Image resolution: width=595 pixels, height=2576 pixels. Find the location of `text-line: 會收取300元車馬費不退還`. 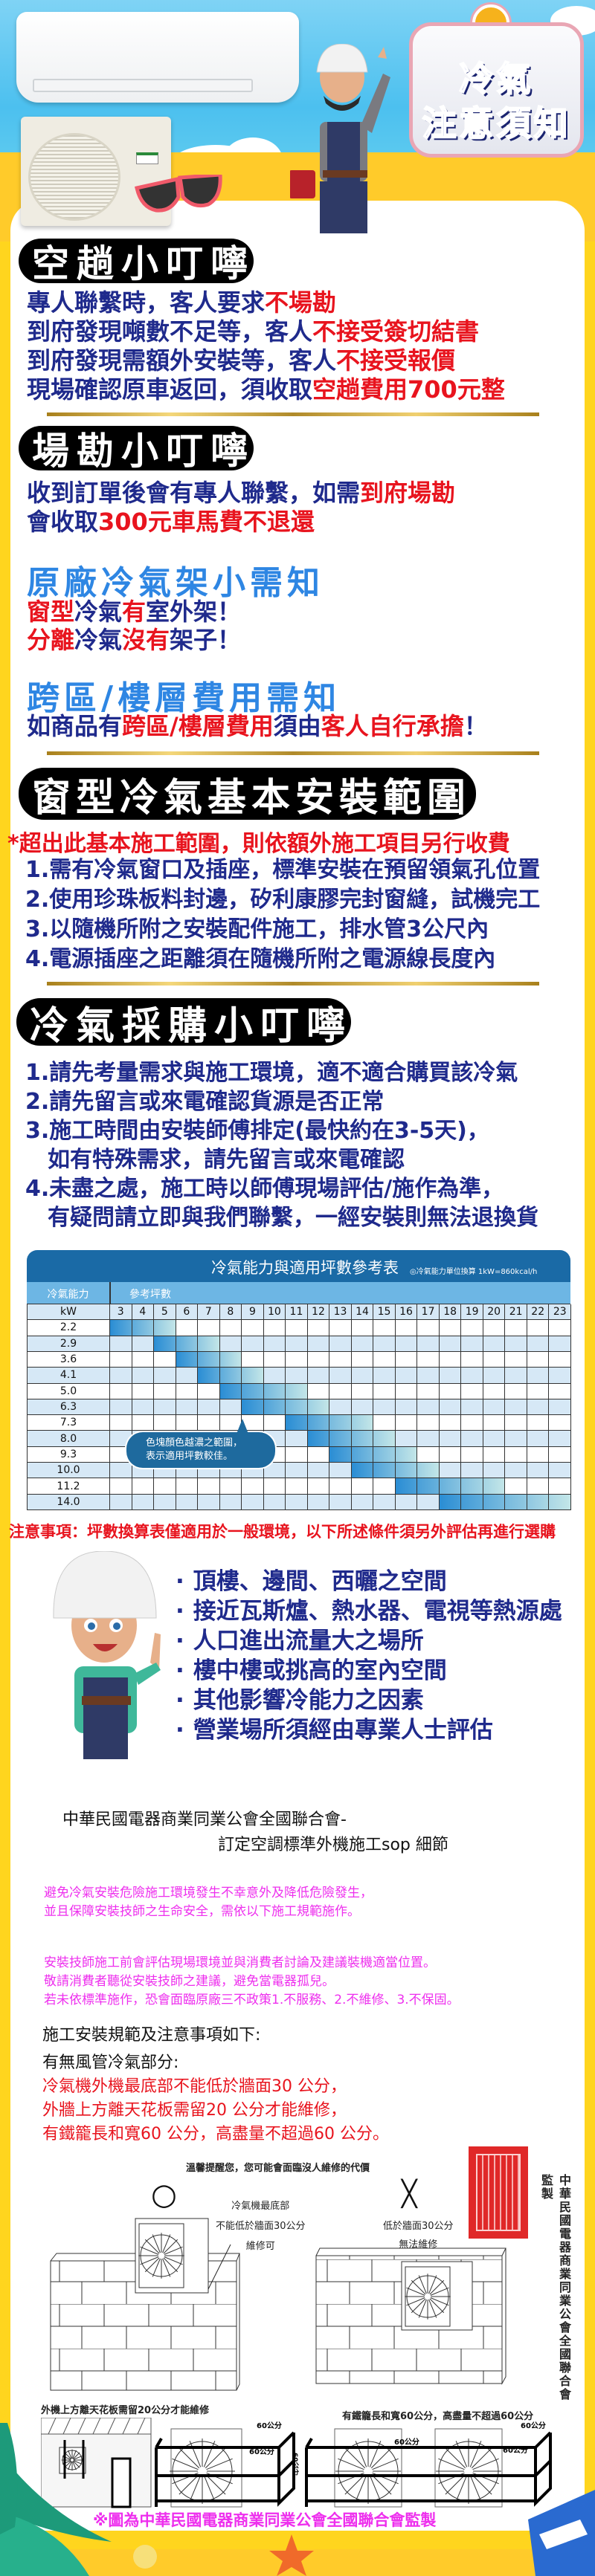

text-line: 會收取300元車馬費不退還 is located at coordinates (241, 522).